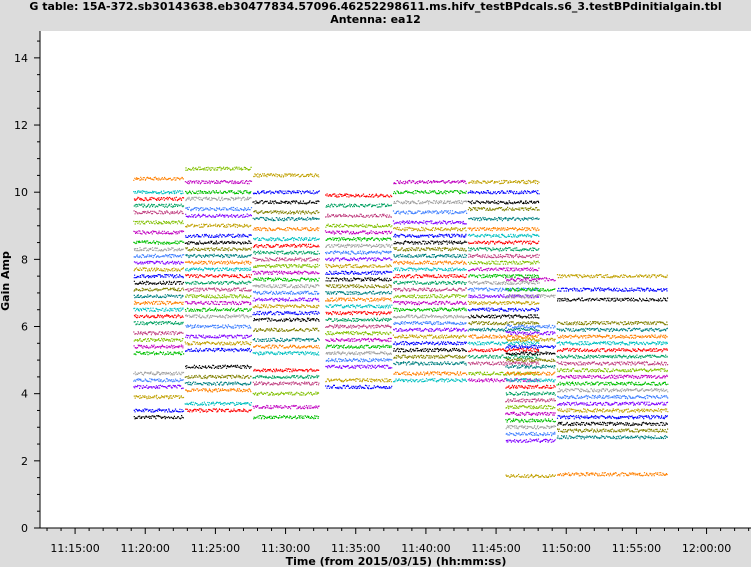 This screenshot has width=751, height=567. Describe the element at coordinates (21, 125) in the screenshot. I see `y-tick-label: 12` at that location.